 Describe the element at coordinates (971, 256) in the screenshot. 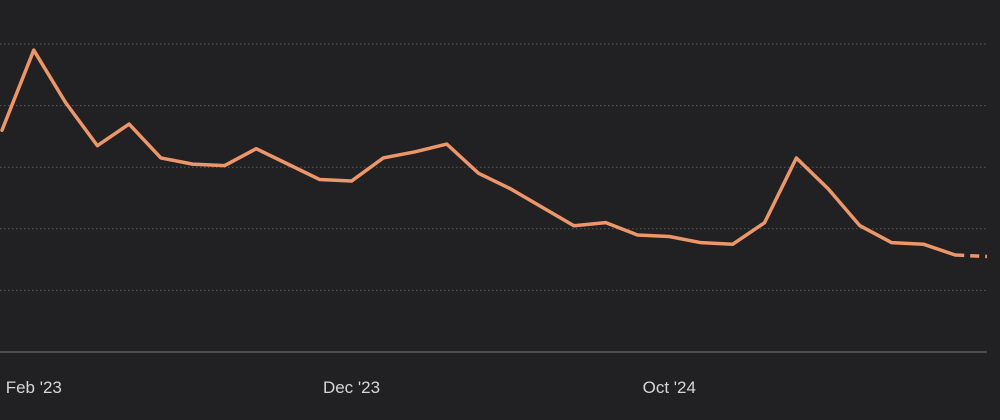

I see `series-line-projected` at that location.